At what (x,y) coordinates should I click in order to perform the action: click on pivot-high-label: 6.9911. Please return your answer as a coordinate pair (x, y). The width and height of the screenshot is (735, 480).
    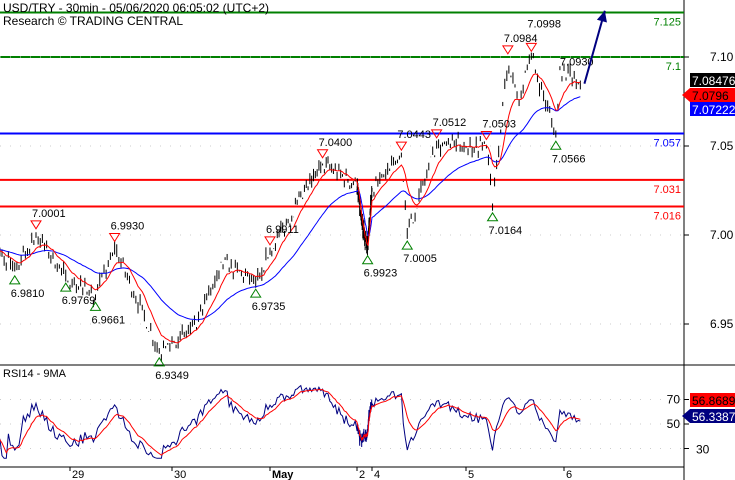
    Looking at the image, I should click on (282, 230).